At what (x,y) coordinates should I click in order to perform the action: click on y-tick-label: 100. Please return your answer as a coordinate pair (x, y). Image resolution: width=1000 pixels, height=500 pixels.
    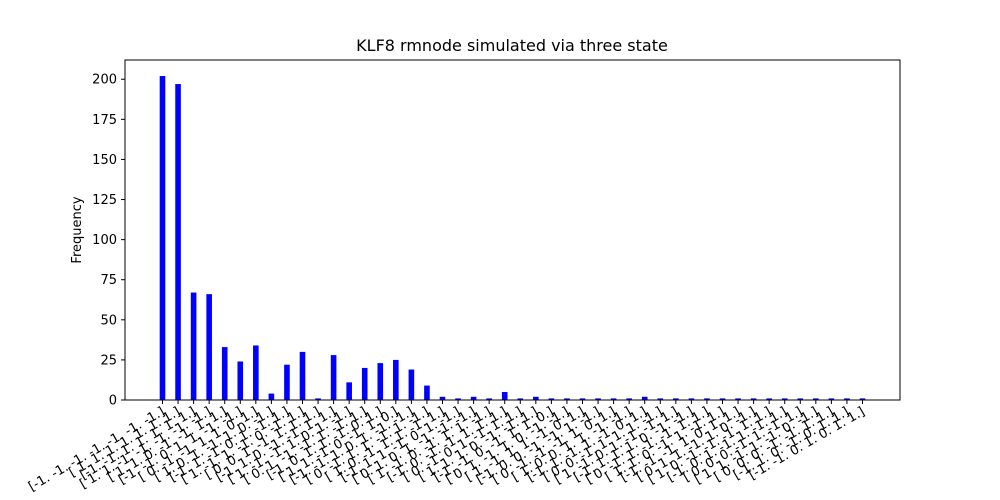
    Looking at the image, I should click on (104, 240).